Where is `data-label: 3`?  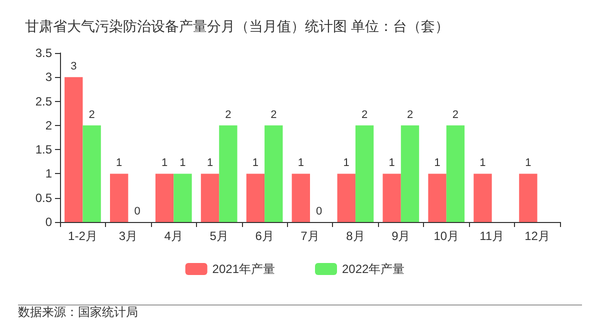 data-label: 3 is located at coordinates (73, 66).